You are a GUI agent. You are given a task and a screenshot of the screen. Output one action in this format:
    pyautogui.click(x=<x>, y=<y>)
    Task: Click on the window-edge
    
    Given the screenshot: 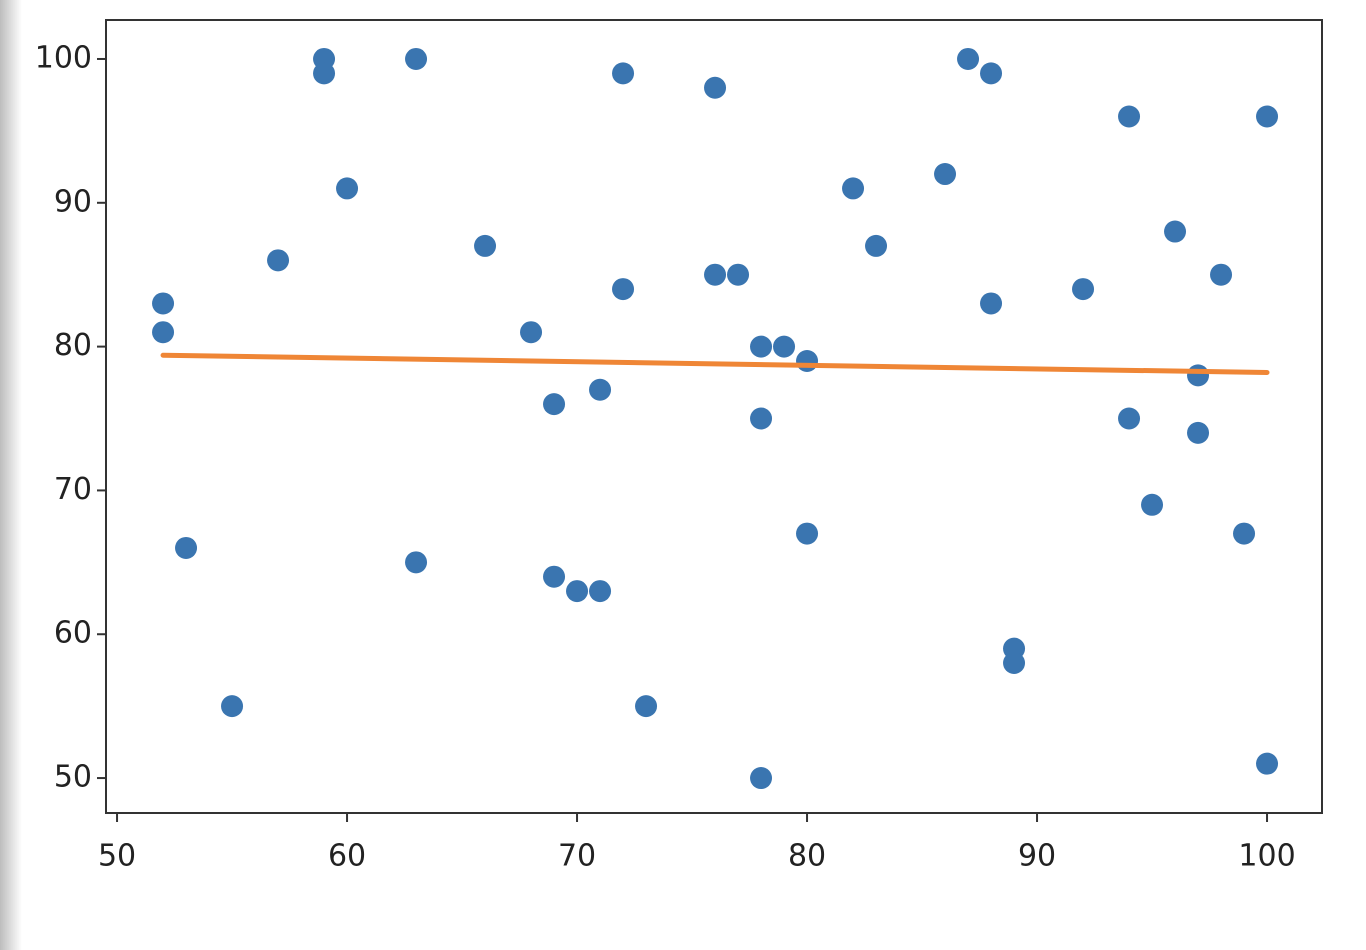 What is the action you would take?
    pyautogui.click(x=11, y=475)
    